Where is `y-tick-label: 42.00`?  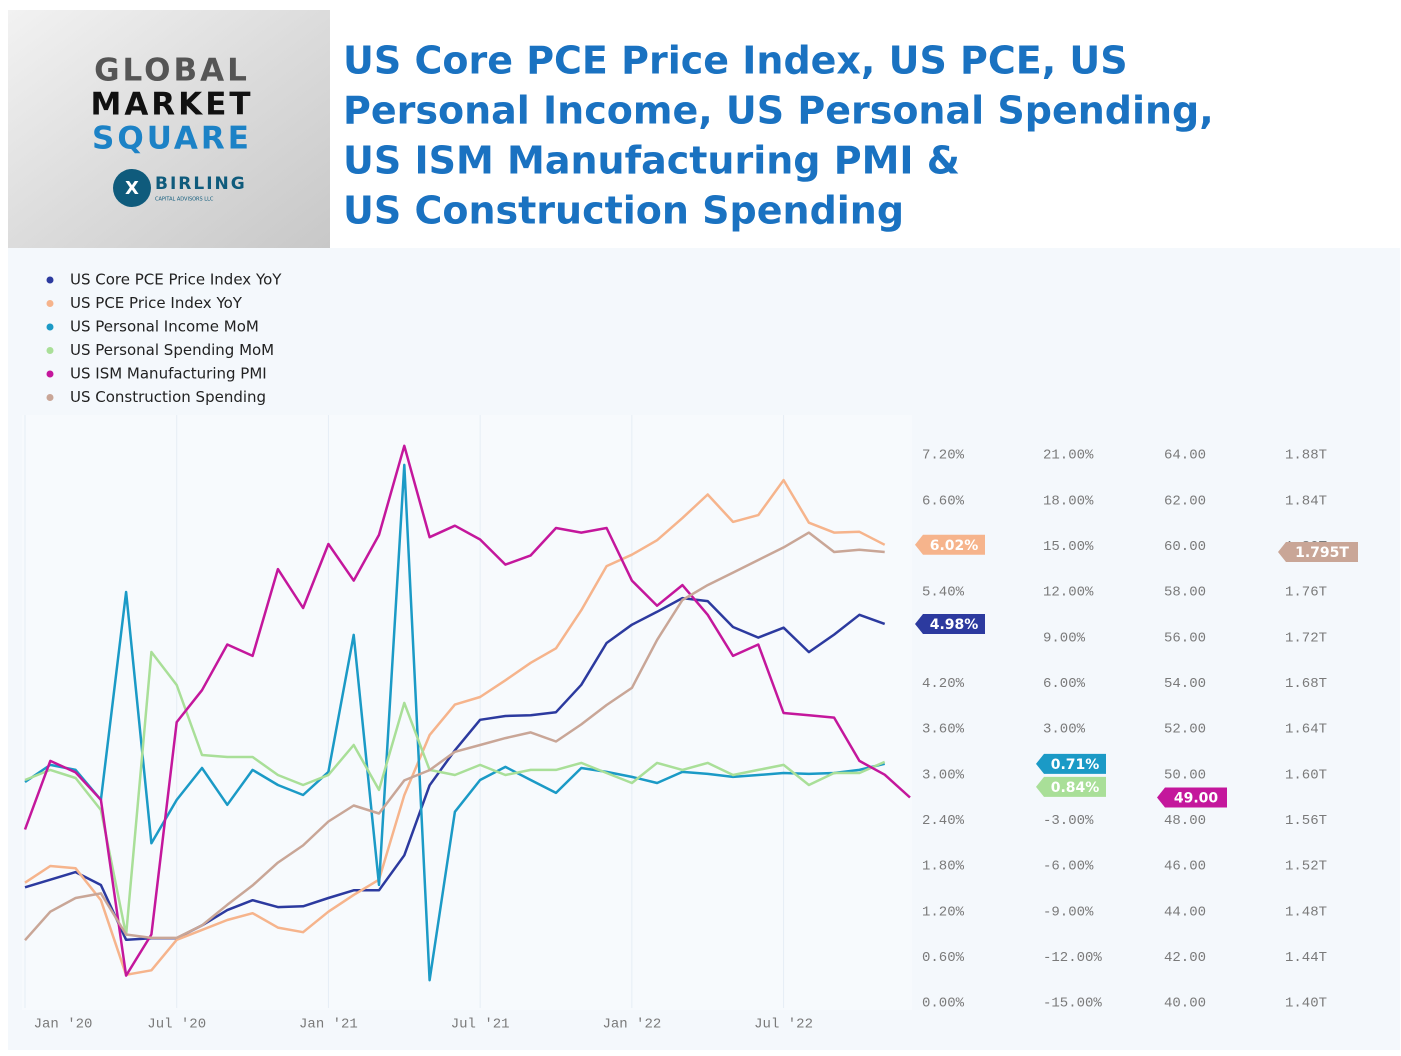
y-tick-label: 42.00 is located at coordinates (1185, 958).